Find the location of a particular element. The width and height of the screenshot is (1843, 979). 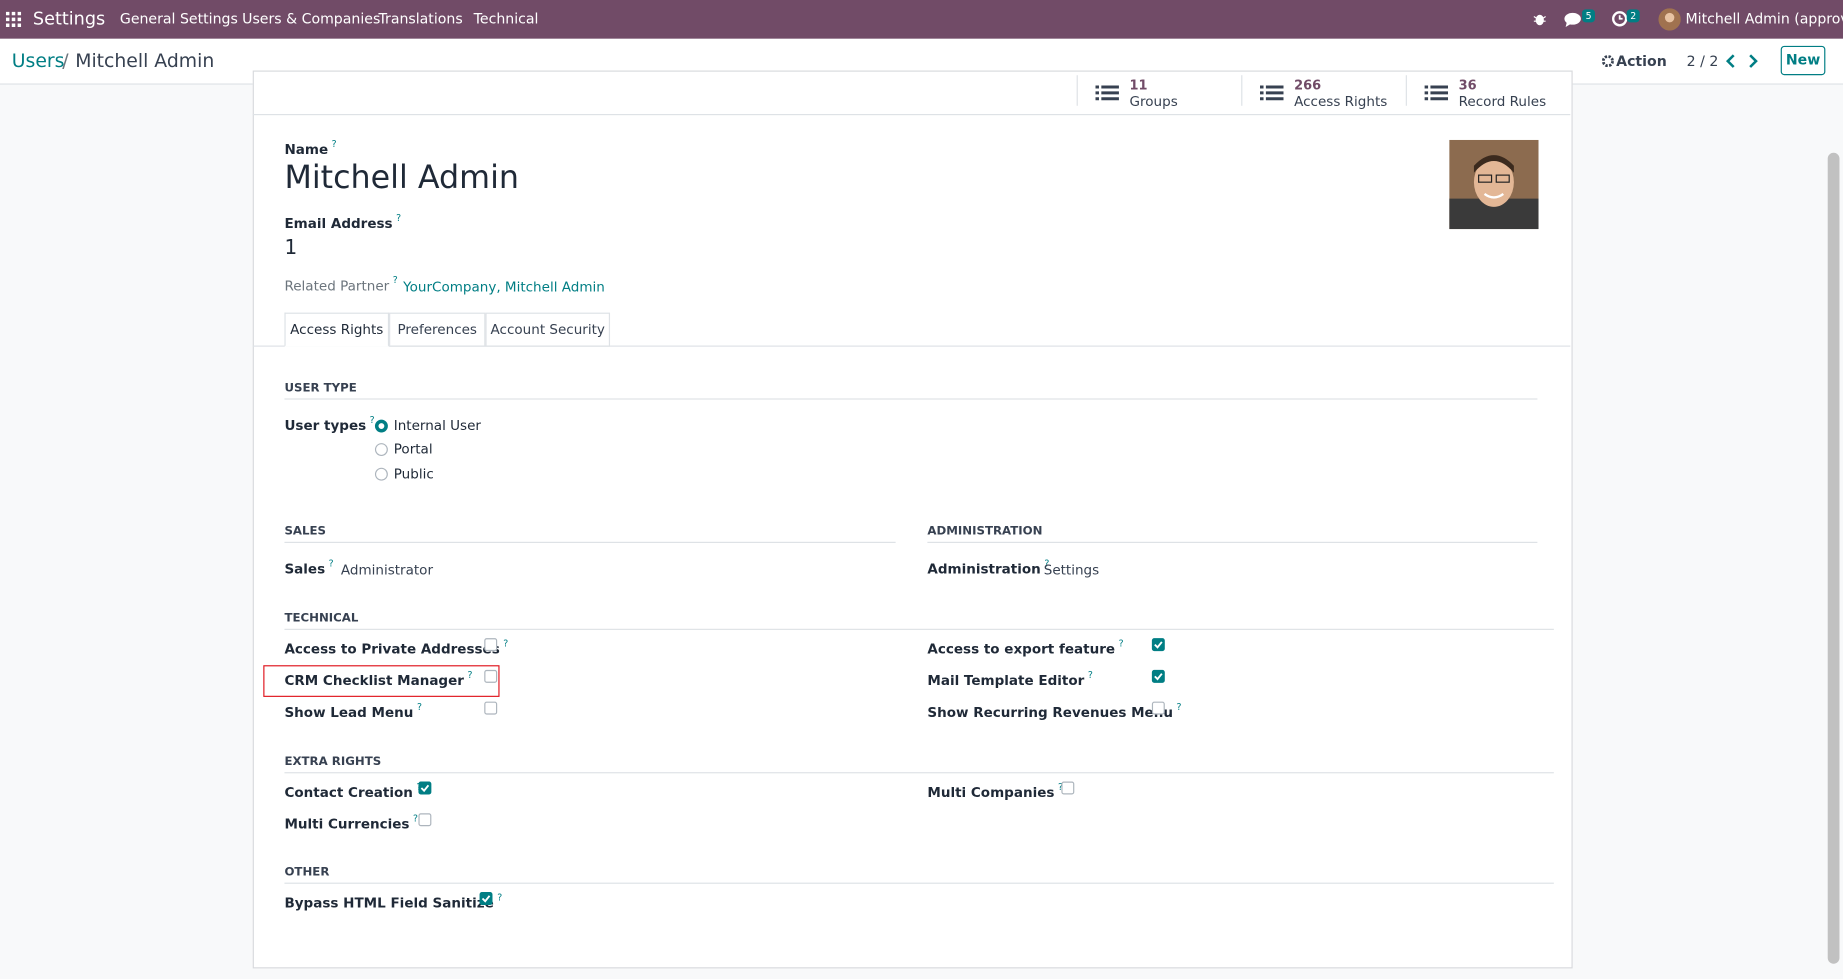

field-label: User types is located at coordinates (325, 425).